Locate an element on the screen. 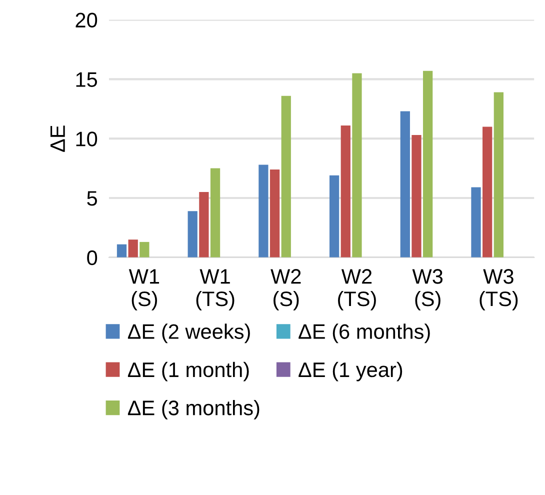  legend-label: ΔE (1 year) is located at coordinates (350, 372).